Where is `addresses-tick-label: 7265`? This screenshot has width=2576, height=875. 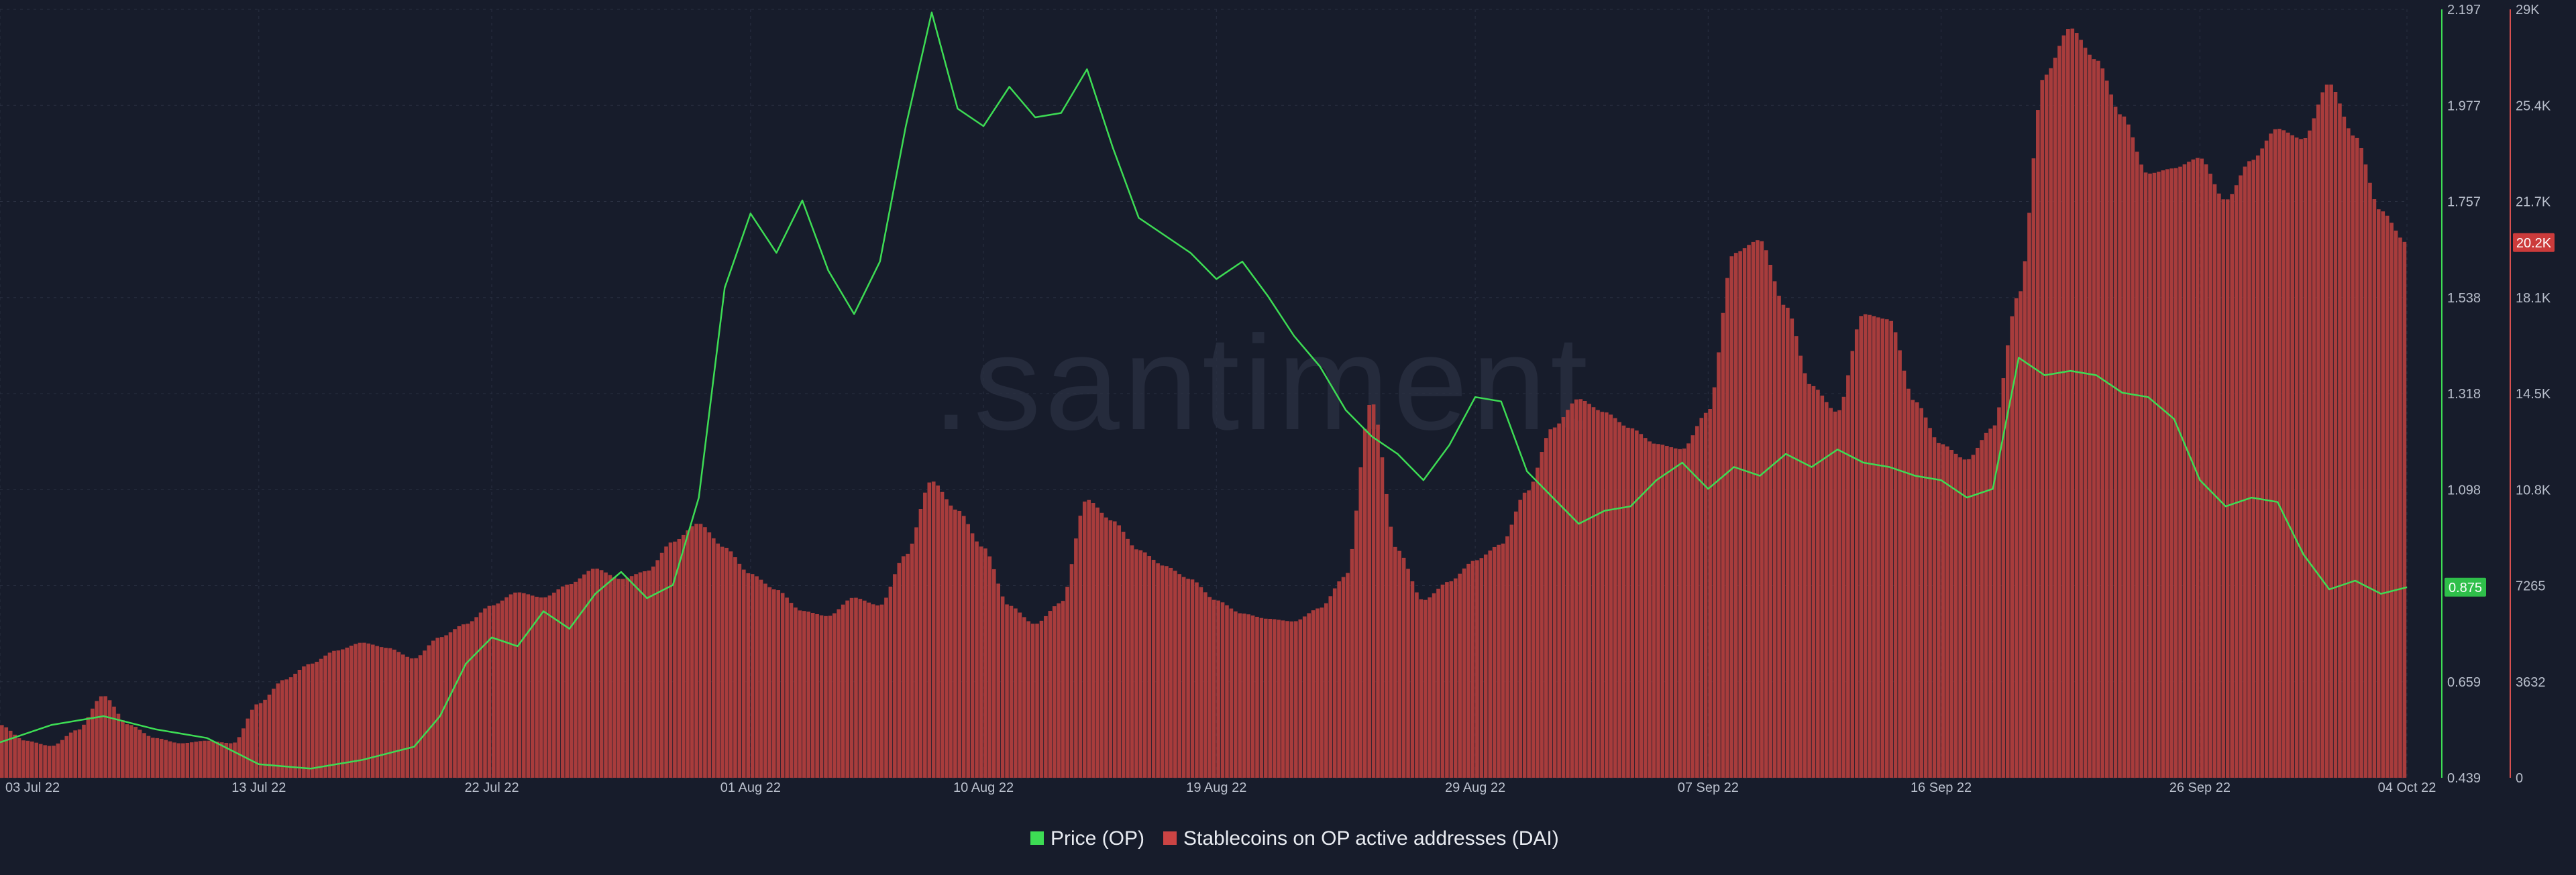
addresses-tick-label: 7265 is located at coordinates (2531, 586).